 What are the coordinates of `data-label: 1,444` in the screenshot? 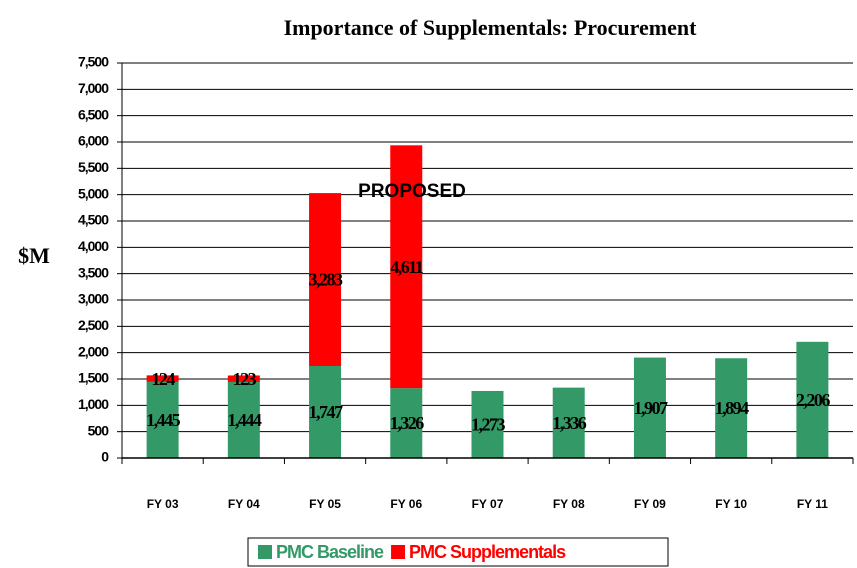 It's located at (244, 420).